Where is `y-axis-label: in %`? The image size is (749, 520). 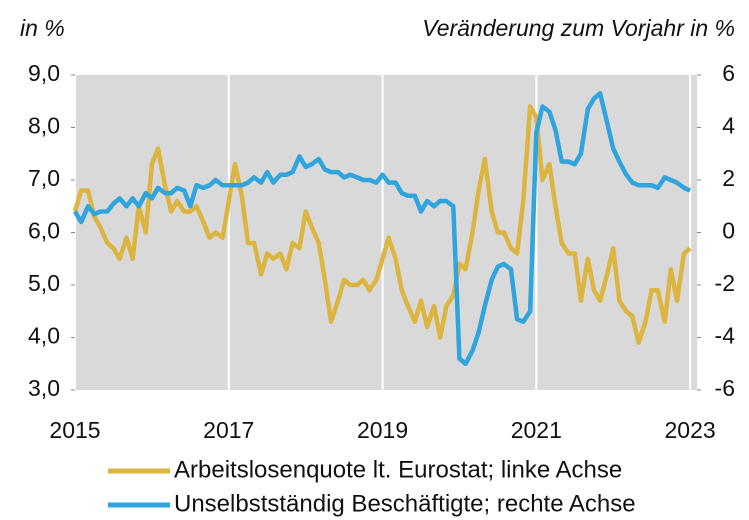
y-axis-label: in % is located at coordinates (42, 28).